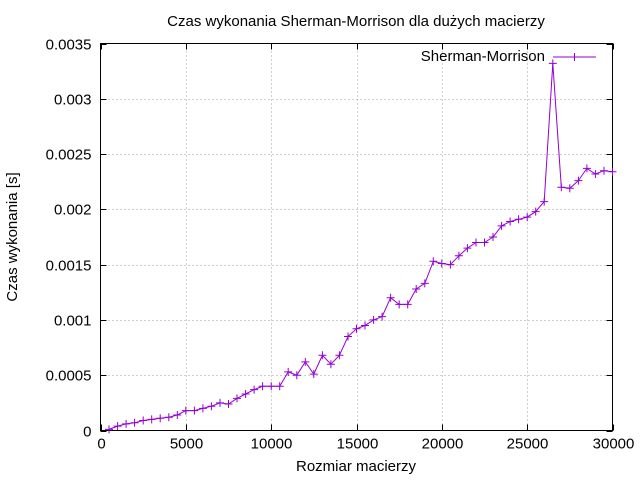 The height and width of the screenshot is (480, 640). I want to click on y-tick-label: 0.002, so click(73, 210).